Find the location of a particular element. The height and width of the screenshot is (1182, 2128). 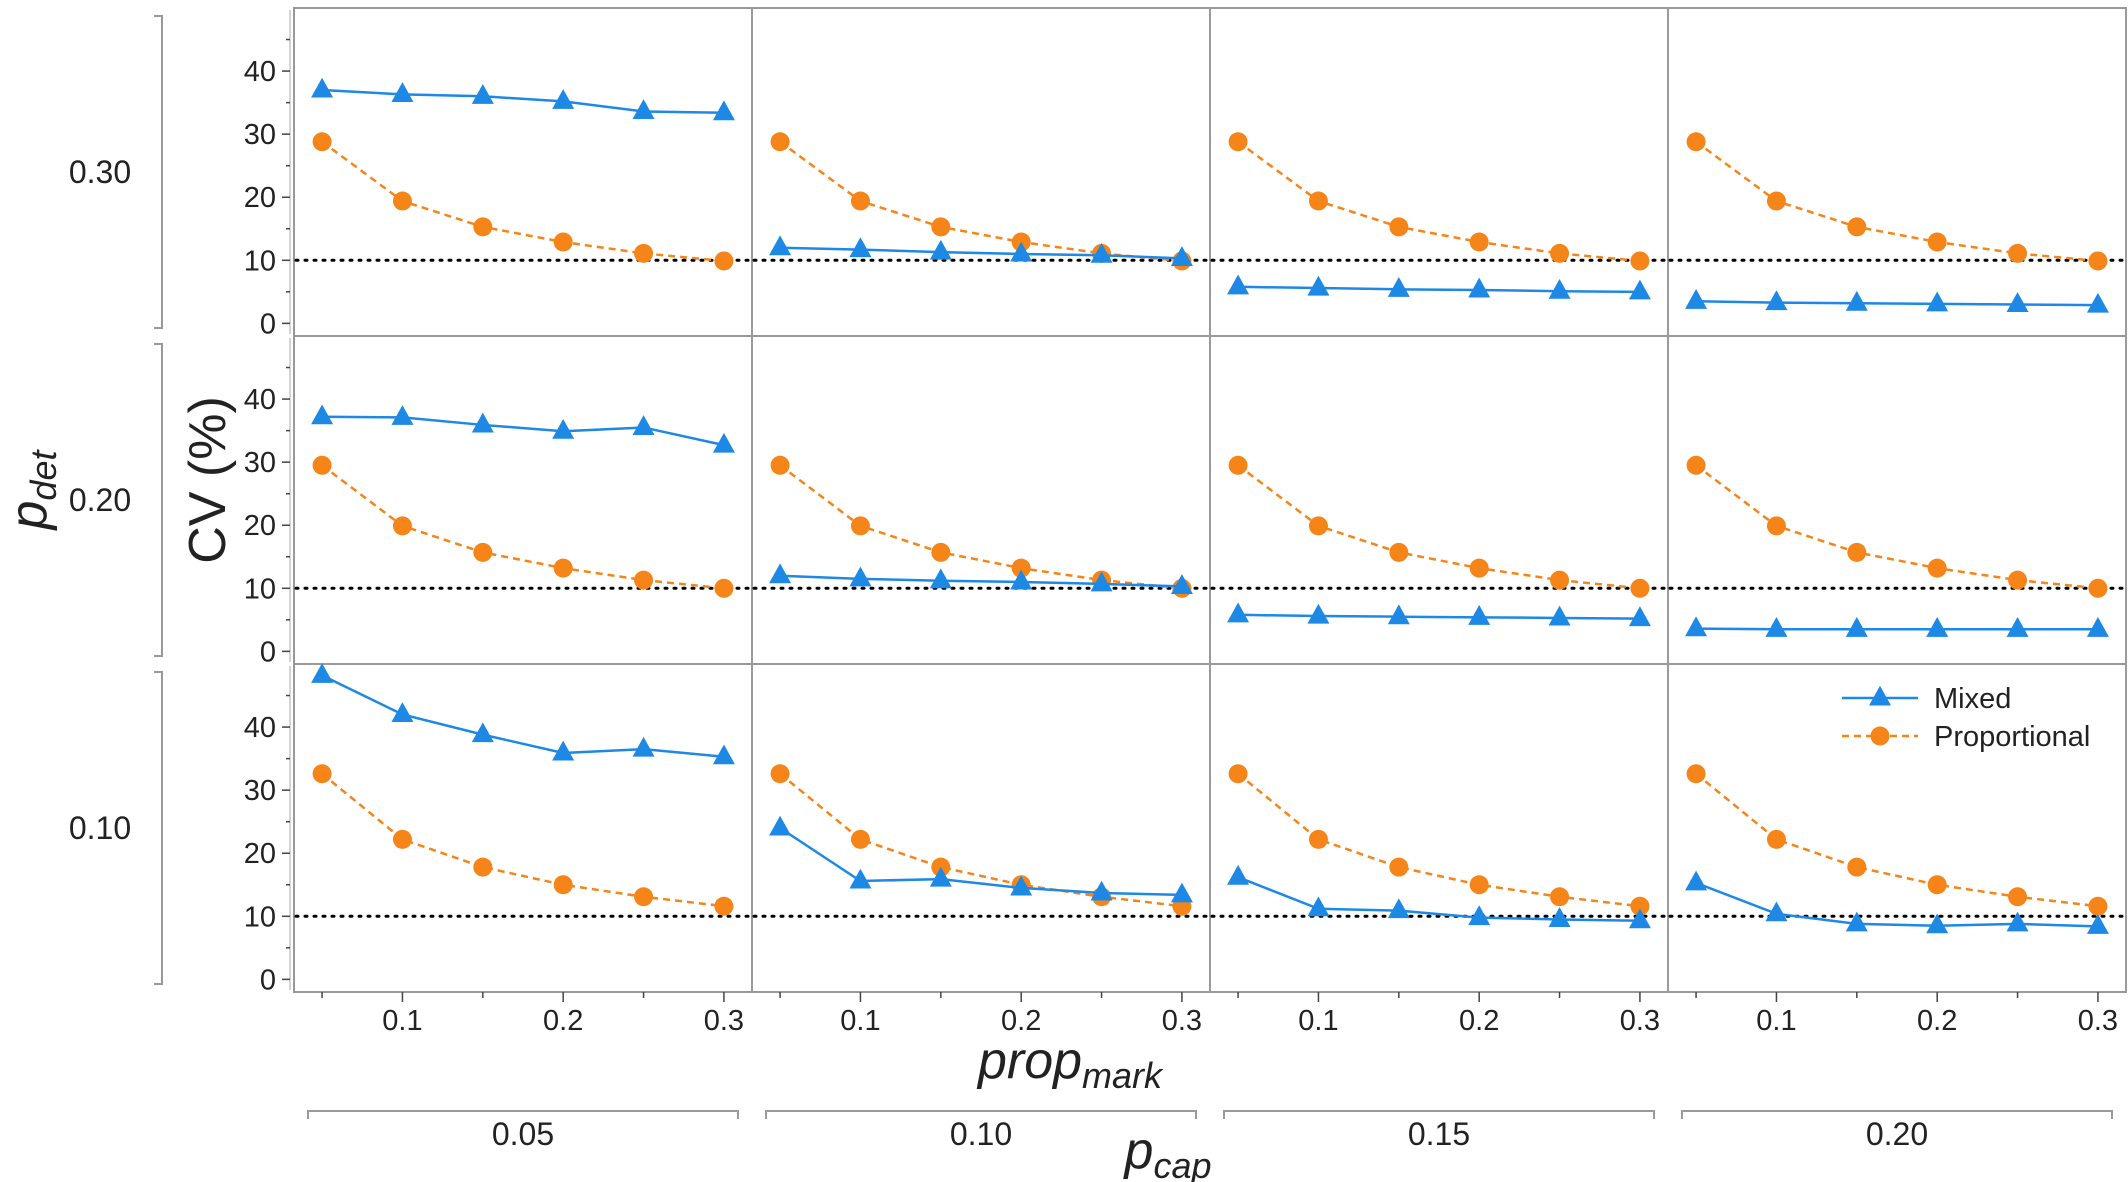

row-facet-title: pdet is located at coordinates (32, 490).